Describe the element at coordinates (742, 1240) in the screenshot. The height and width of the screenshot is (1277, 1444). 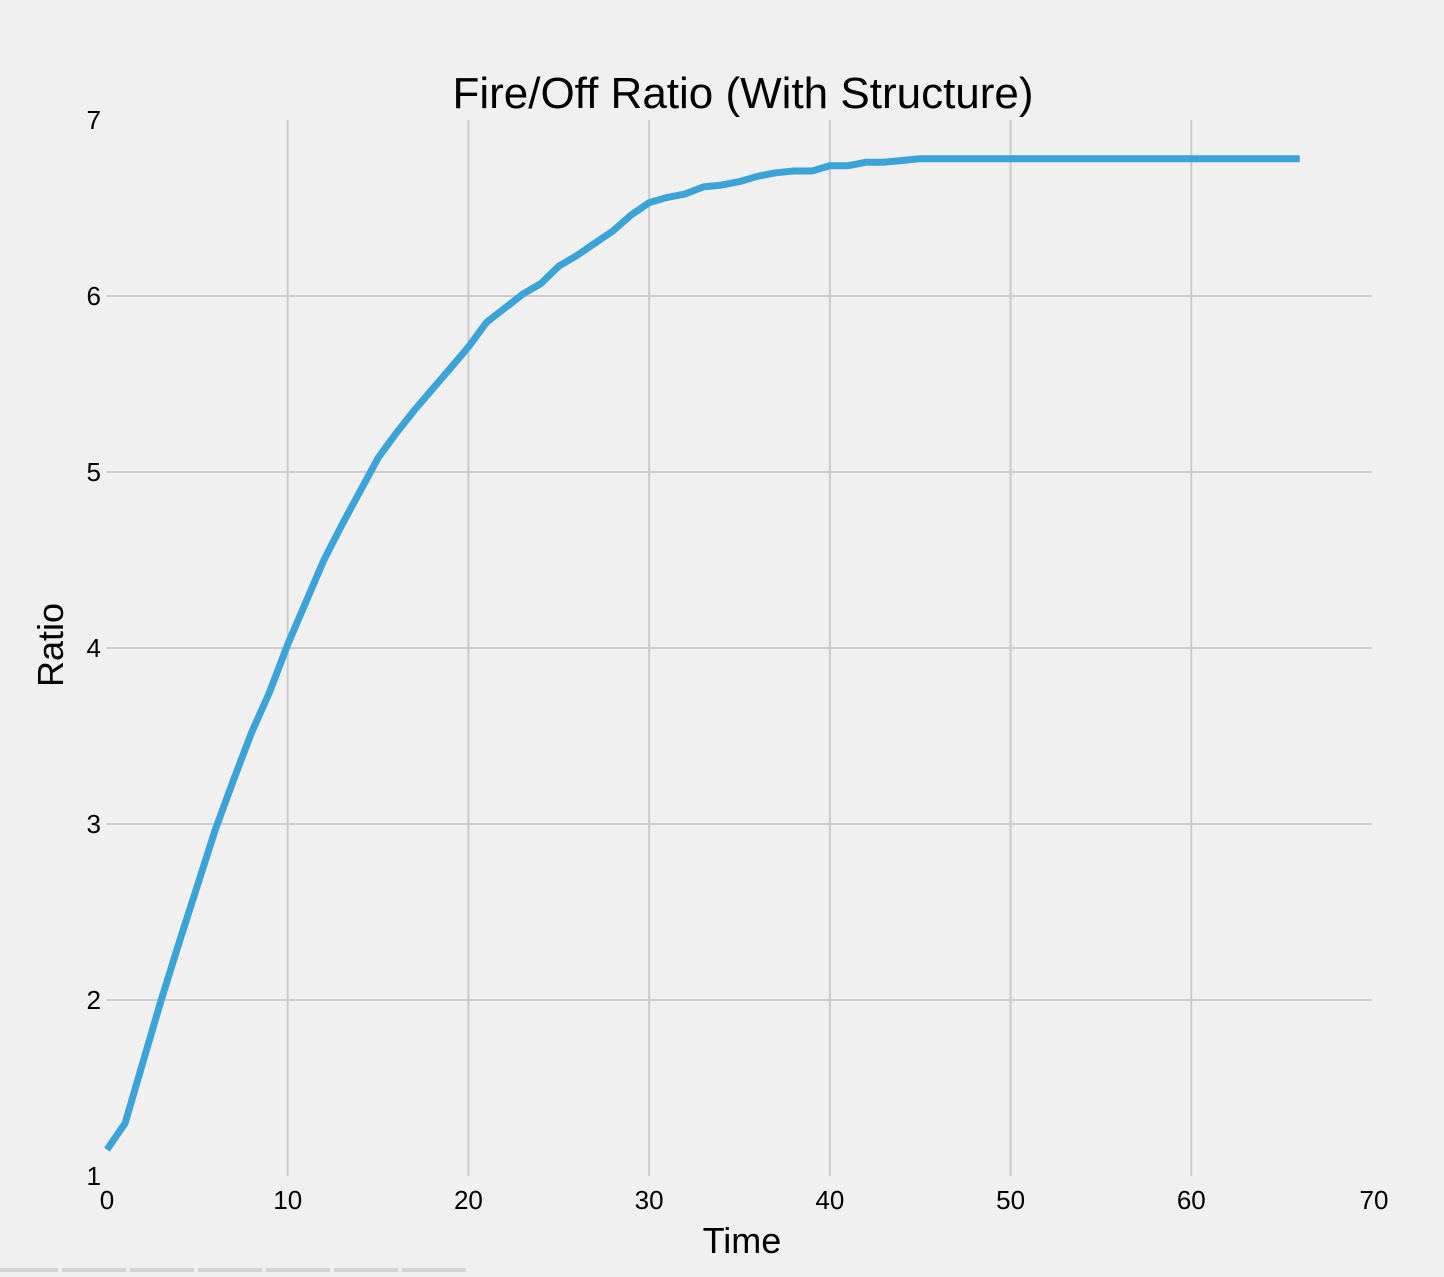
I see `x-axis-title: Time` at that location.